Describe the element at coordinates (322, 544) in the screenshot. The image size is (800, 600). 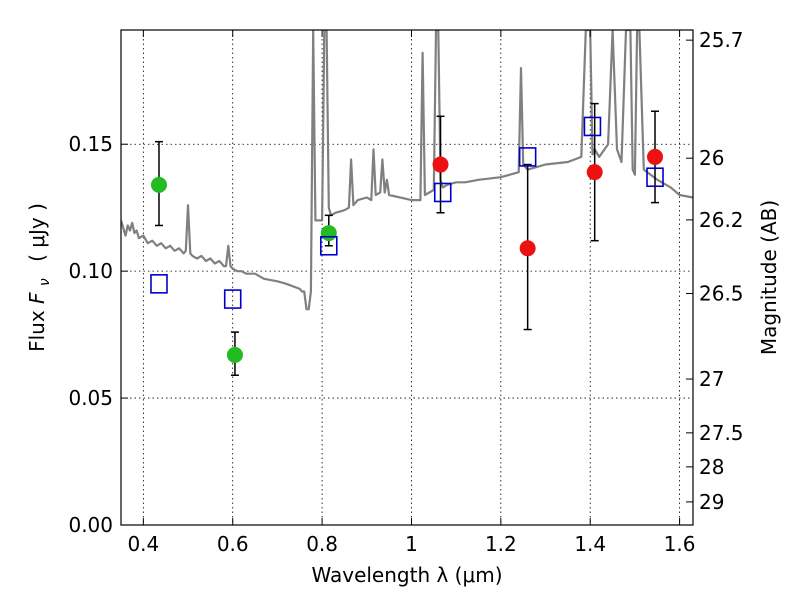
I see `x-tick-label: 0.8` at that location.